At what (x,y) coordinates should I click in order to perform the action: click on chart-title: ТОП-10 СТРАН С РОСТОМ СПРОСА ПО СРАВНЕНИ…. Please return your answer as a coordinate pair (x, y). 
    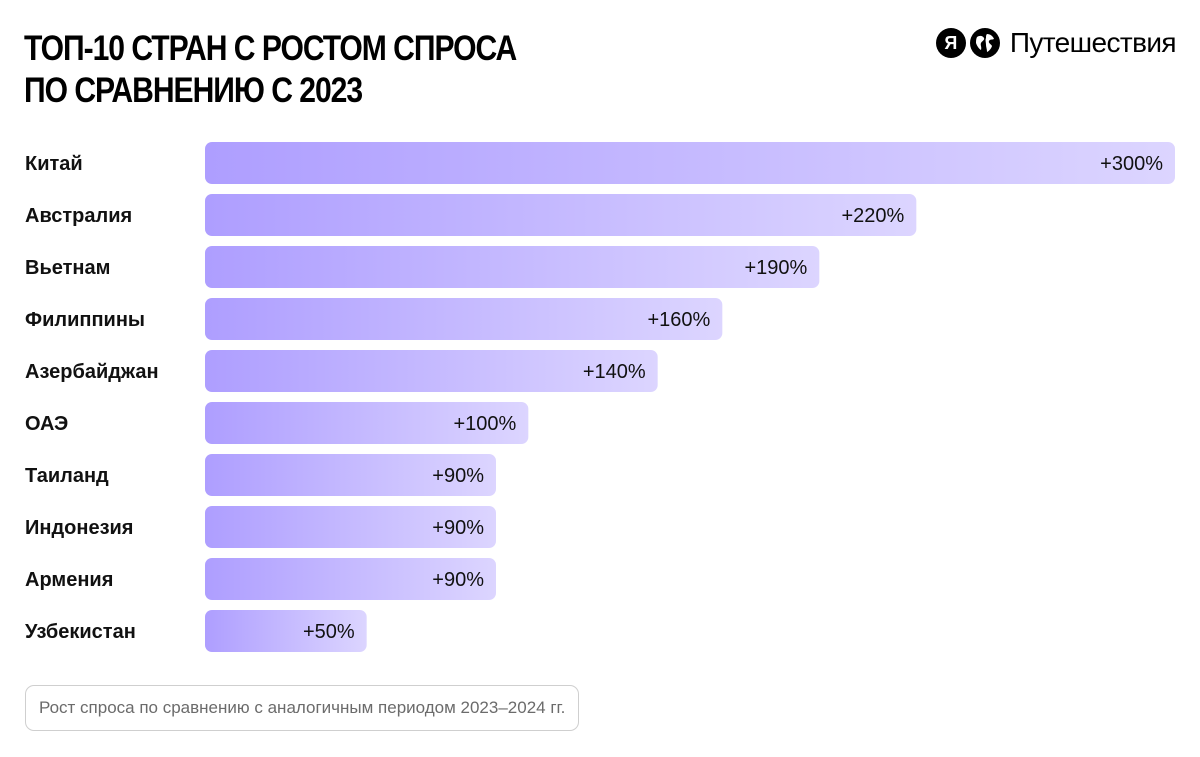
    Looking at the image, I should click on (270, 70).